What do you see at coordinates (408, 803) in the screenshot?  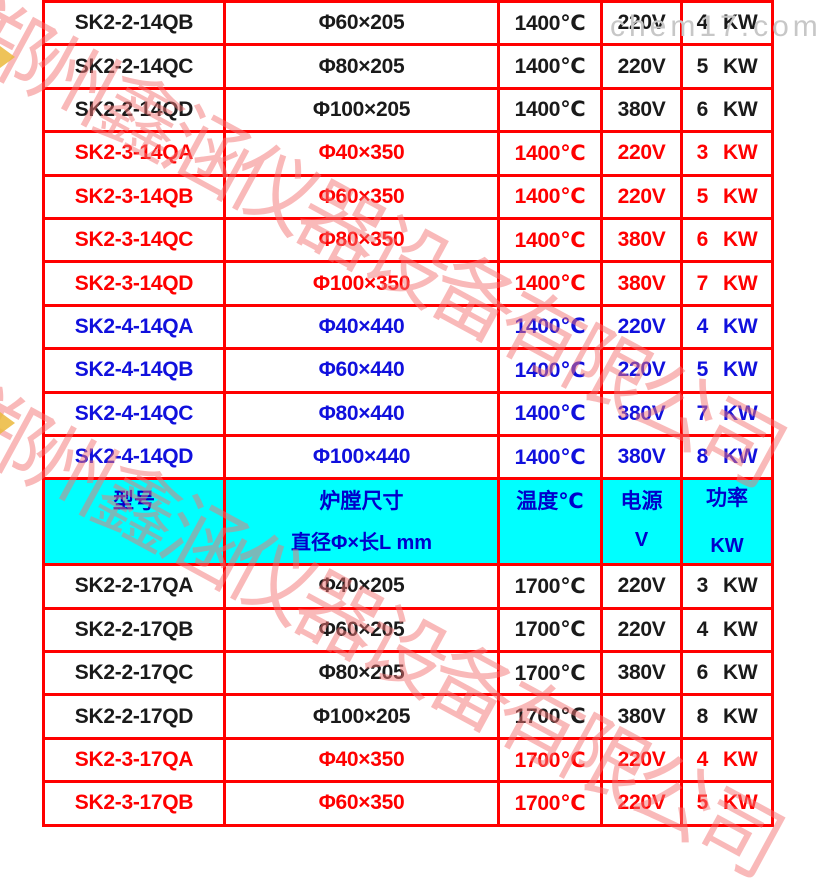 I see `table-row: SK2-3-17QB Φ60×350 1700℃ 220V 5 KW` at bounding box center [408, 803].